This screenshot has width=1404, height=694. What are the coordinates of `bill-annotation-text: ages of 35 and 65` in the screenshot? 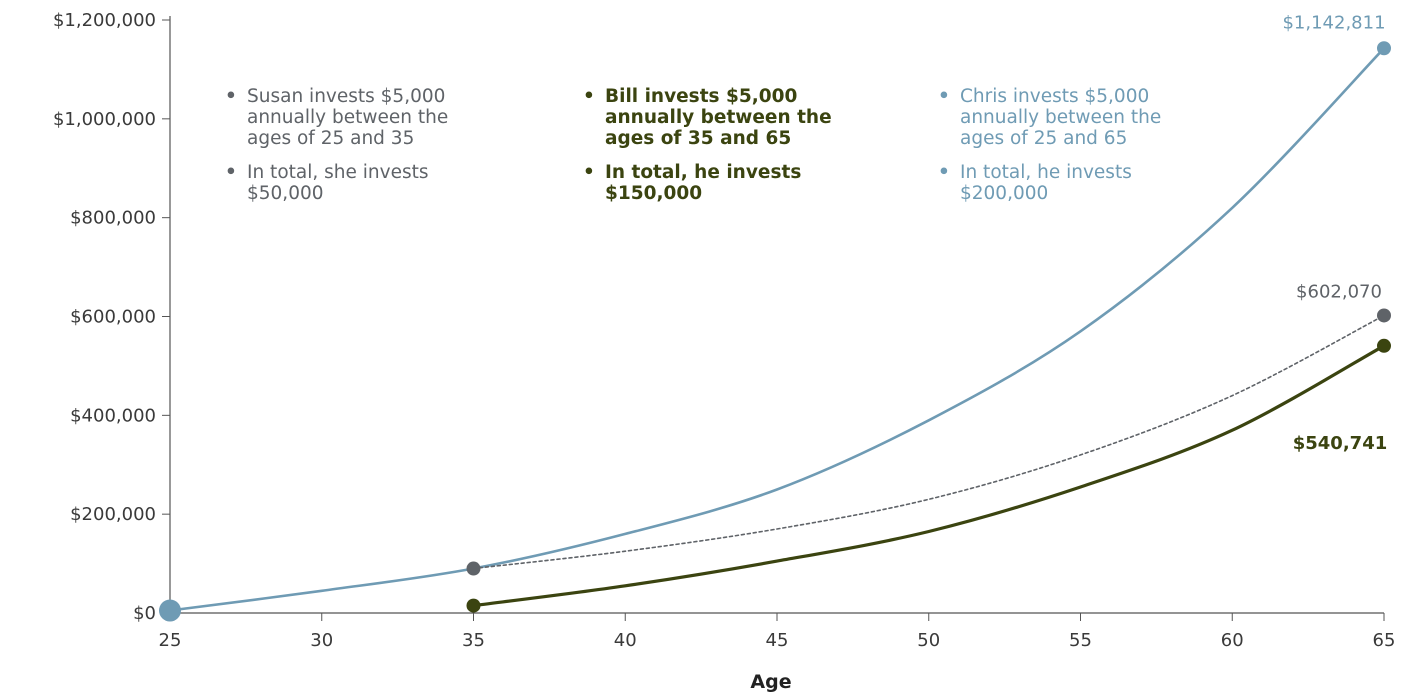 It's located at (698, 138).